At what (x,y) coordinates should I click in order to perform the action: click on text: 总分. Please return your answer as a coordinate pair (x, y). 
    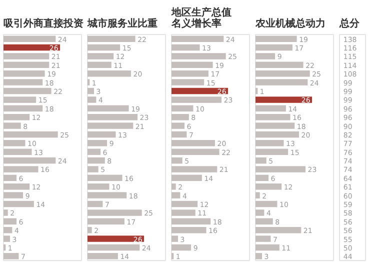
    Looking at the image, I should click on (349, 24).